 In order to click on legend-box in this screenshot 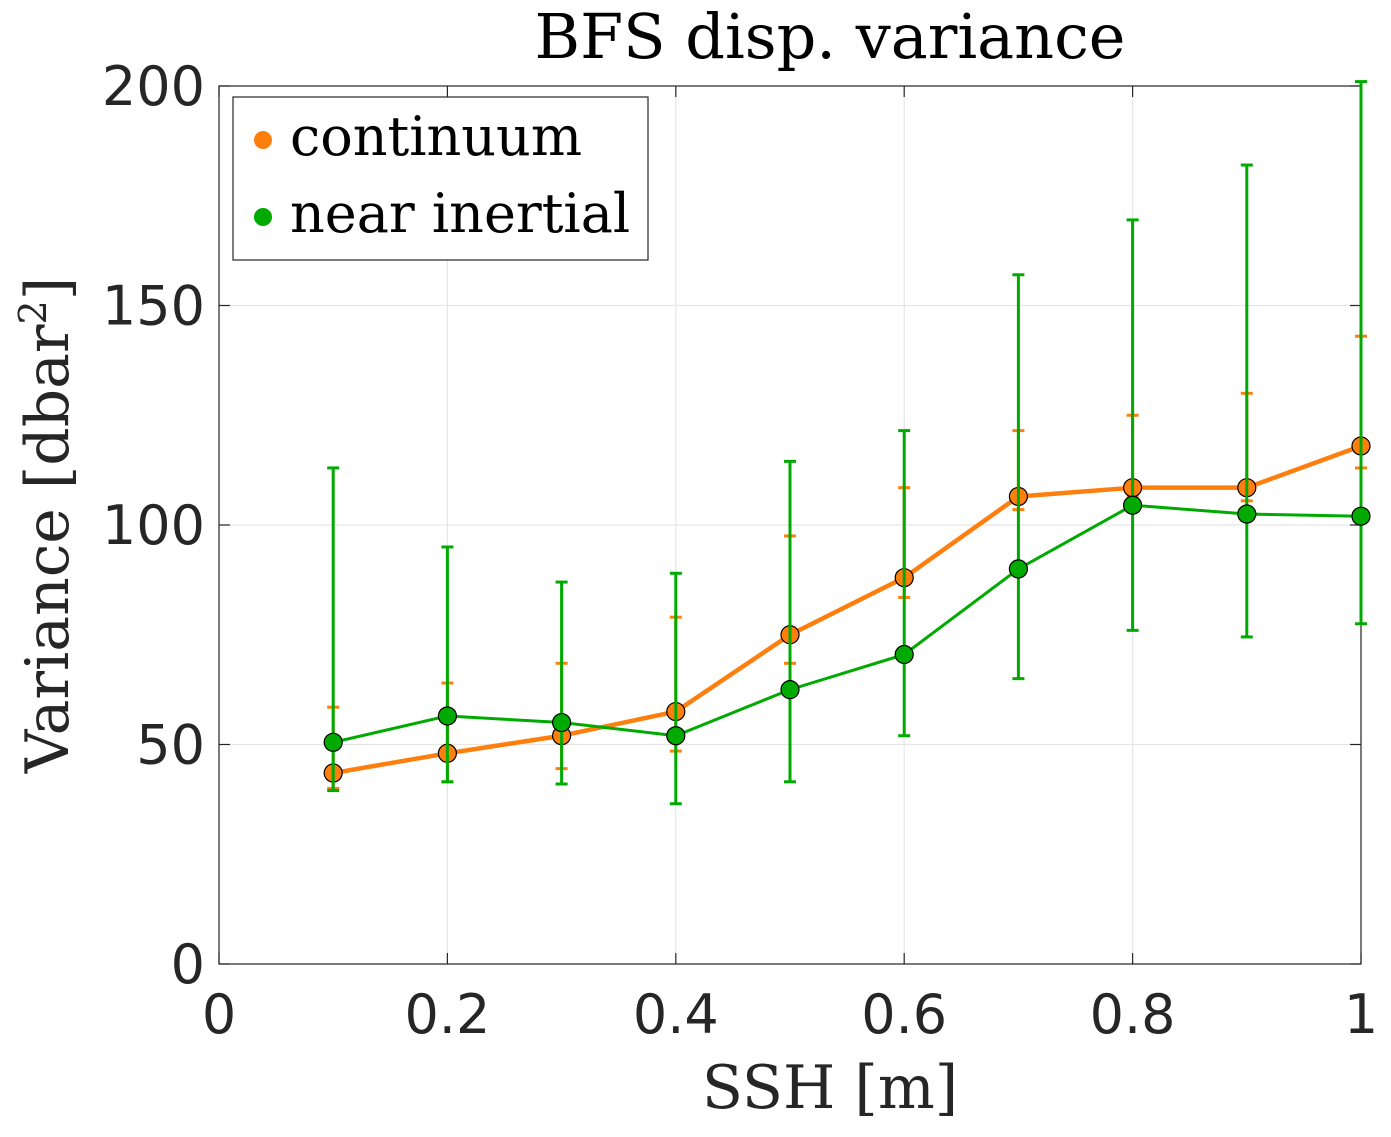, I will do `click(440, 178)`.